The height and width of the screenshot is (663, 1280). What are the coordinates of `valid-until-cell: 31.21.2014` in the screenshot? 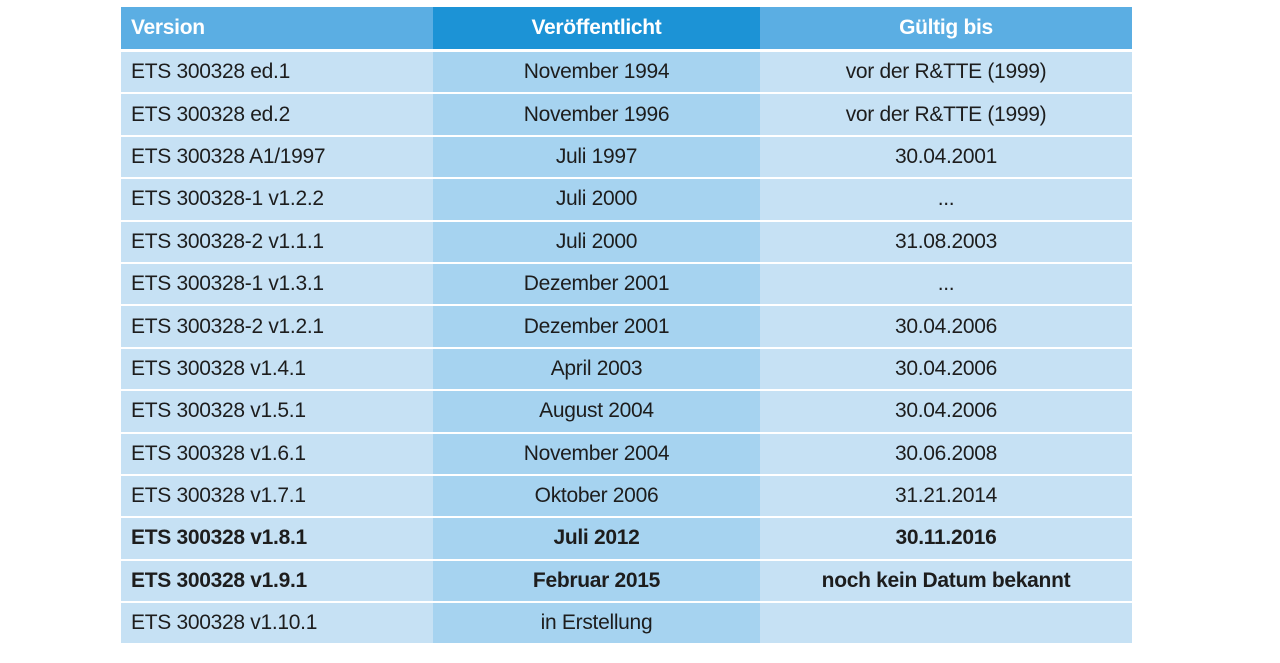 It's located at (946, 496).